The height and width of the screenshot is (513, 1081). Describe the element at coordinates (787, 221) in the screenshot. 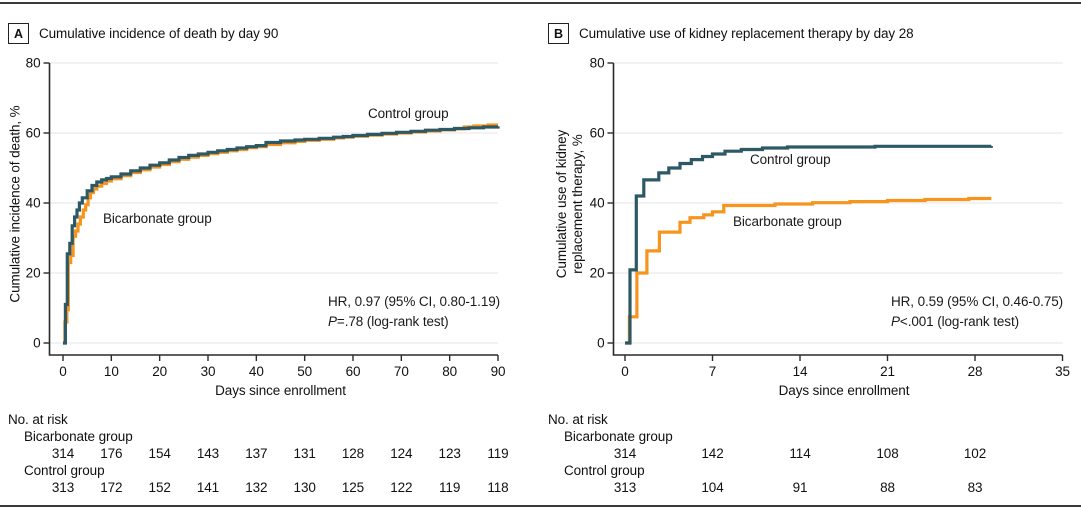

I see `panel-b-bicarbonate-curve-label: Bicarbonate group` at that location.